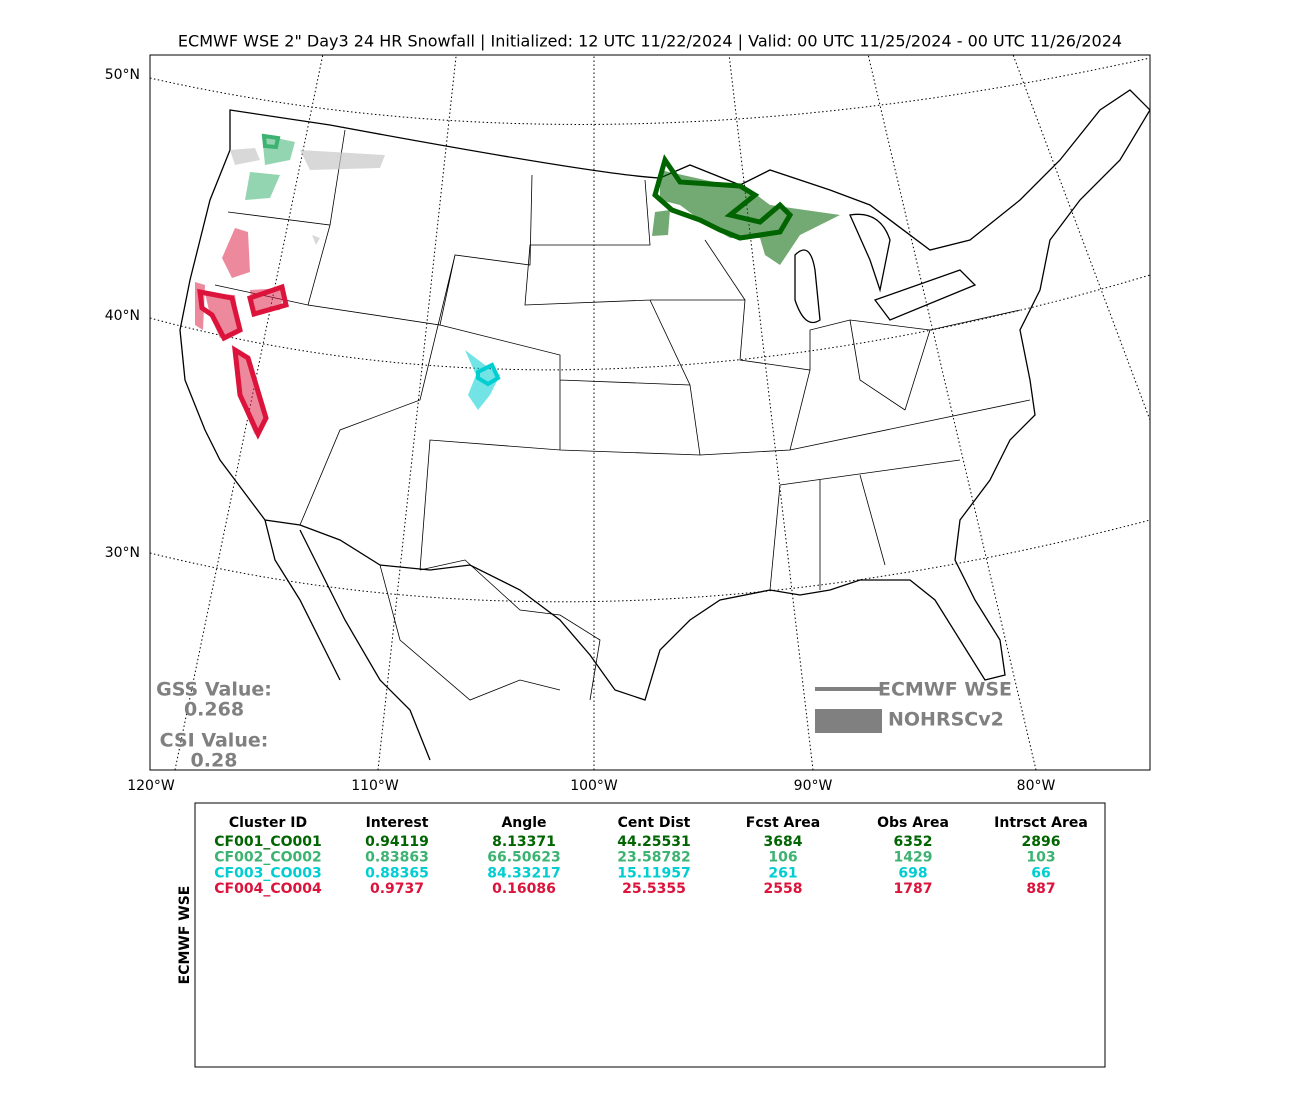 The height and width of the screenshot is (1104, 1300). I want to click on table-cell: 23.58782, so click(654, 858).